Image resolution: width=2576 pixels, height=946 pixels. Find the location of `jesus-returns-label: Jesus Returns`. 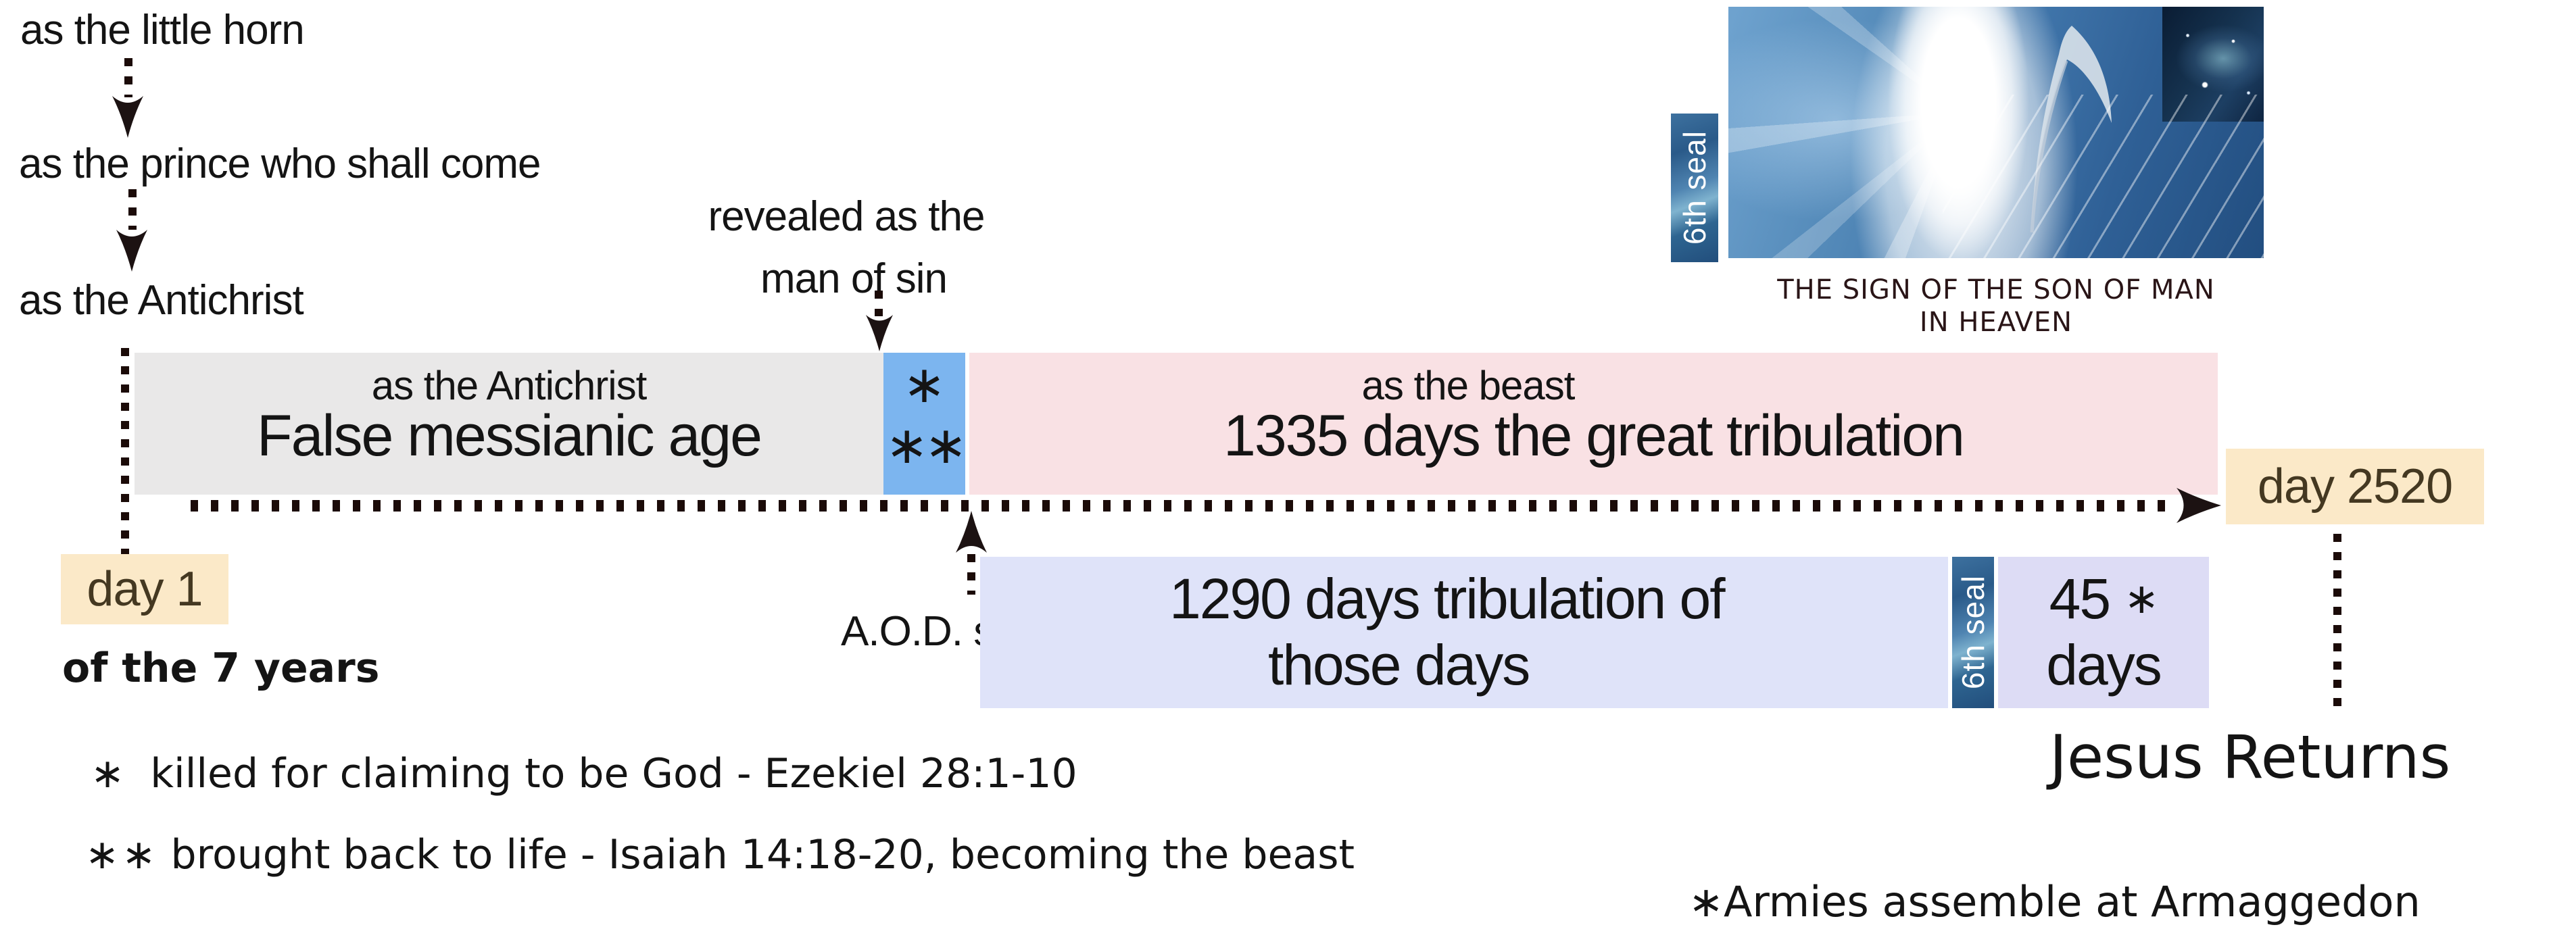

jesus-returns-label: Jesus Returns is located at coordinates (2250, 757).